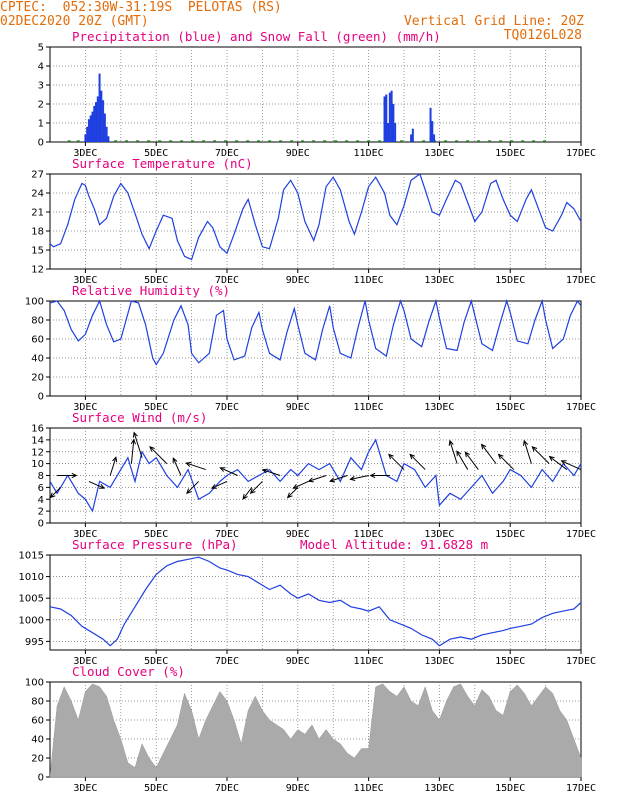 This screenshot has height=800, width=618. What do you see at coordinates (85, 661) in the screenshot?
I see `x-tick-label: 3DEC` at bounding box center [85, 661].